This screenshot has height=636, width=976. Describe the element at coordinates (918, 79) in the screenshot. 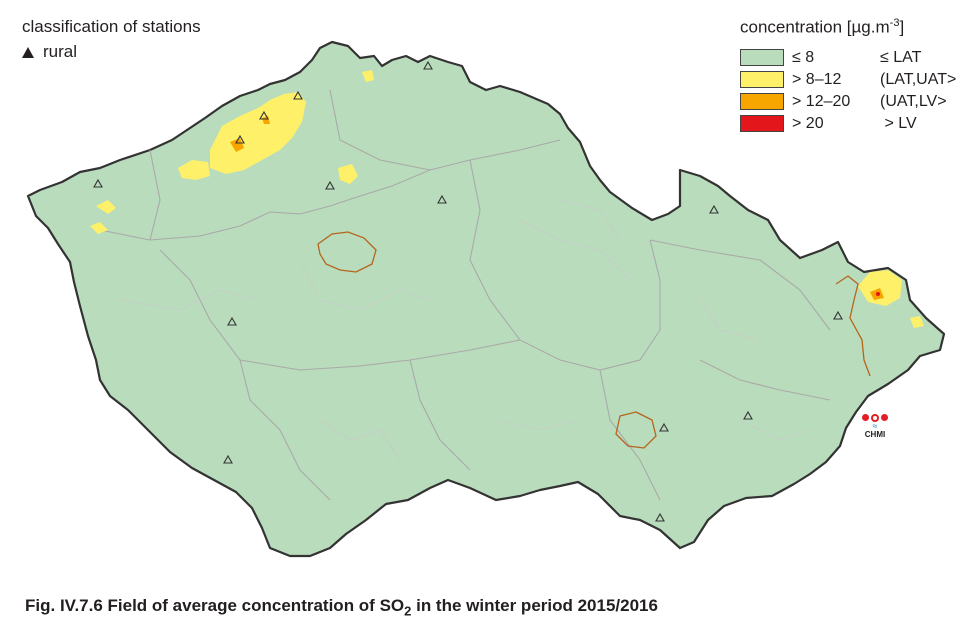

I see `legend-assessment: (LAT,UAT>` at that location.